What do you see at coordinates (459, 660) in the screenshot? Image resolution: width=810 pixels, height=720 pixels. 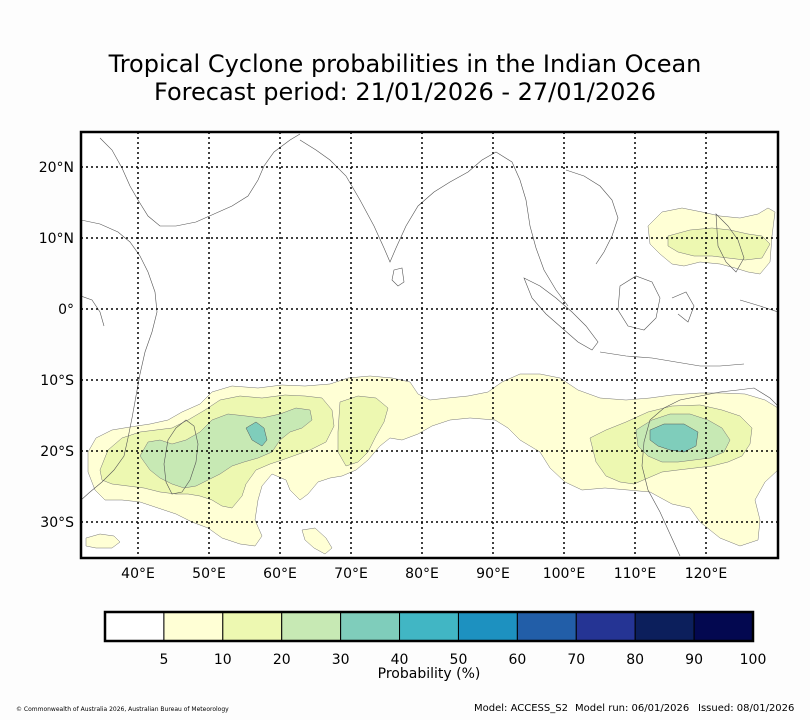 I see `colorbar-tick-label: 50` at bounding box center [459, 660].